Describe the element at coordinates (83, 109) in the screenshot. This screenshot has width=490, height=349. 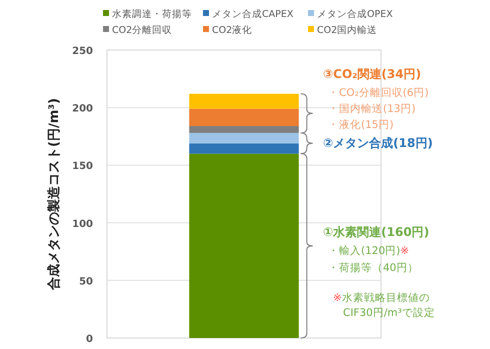
I see `y-tick-label: 200` at that location.